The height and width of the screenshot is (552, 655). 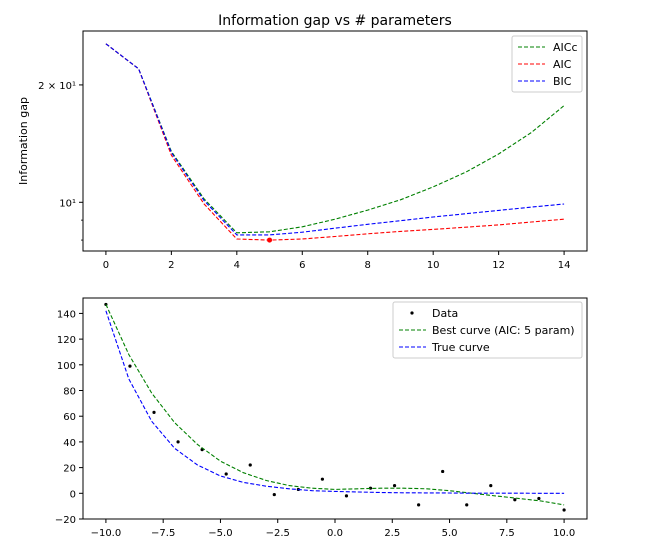 What do you see at coordinates (433, 265) in the screenshot?
I see `top-x-tick-label: 10` at bounding box center [433, 265].